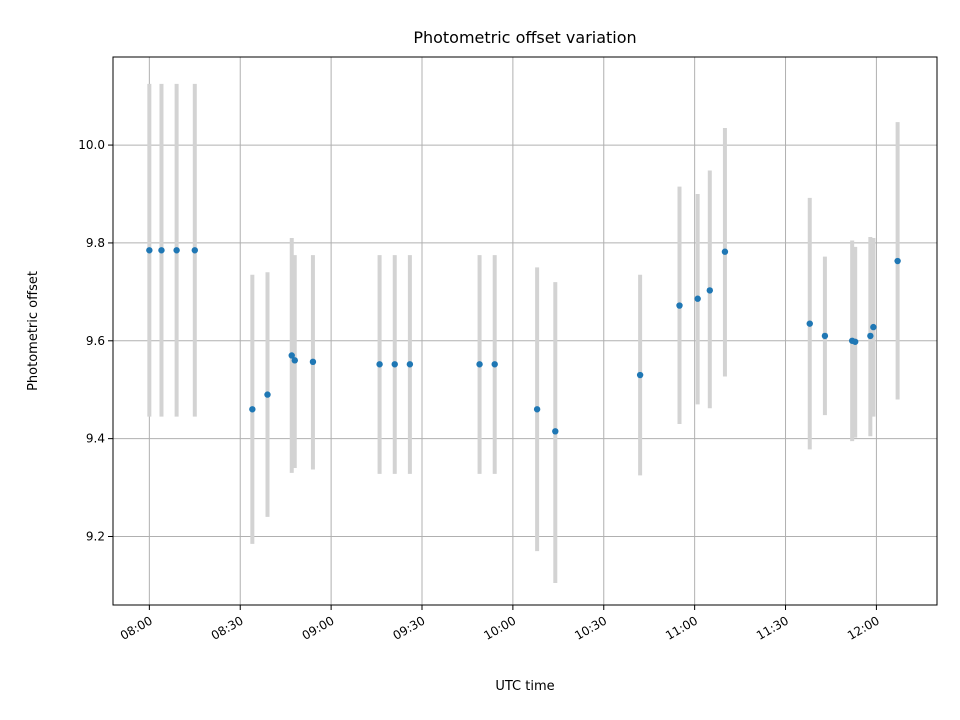  I want to click on x-axis-label: UTC time, so click(524, 686).